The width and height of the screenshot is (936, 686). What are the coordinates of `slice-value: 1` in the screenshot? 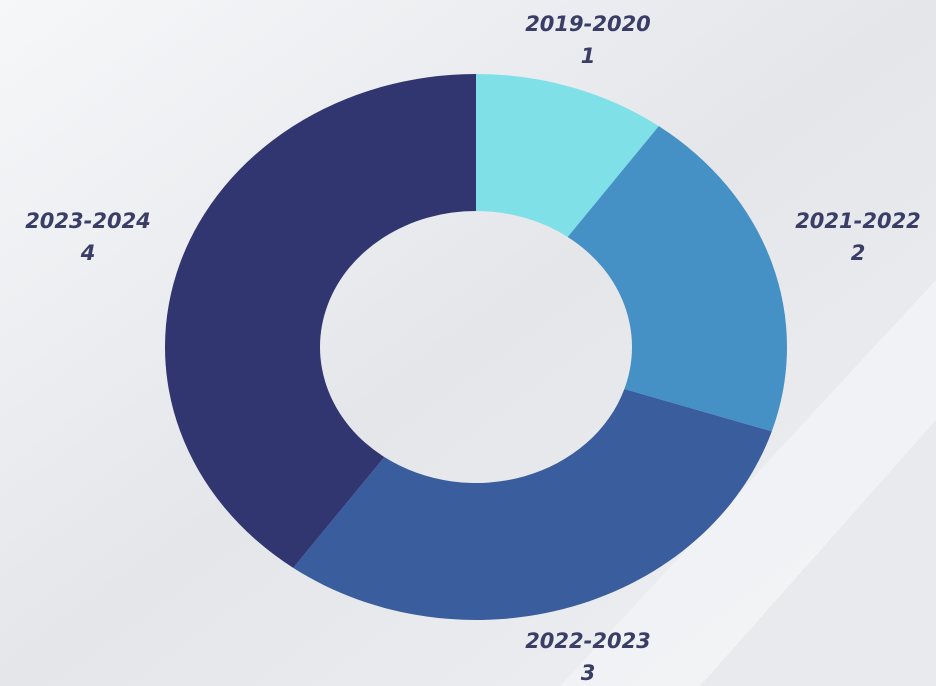 It's located at (588, 56).